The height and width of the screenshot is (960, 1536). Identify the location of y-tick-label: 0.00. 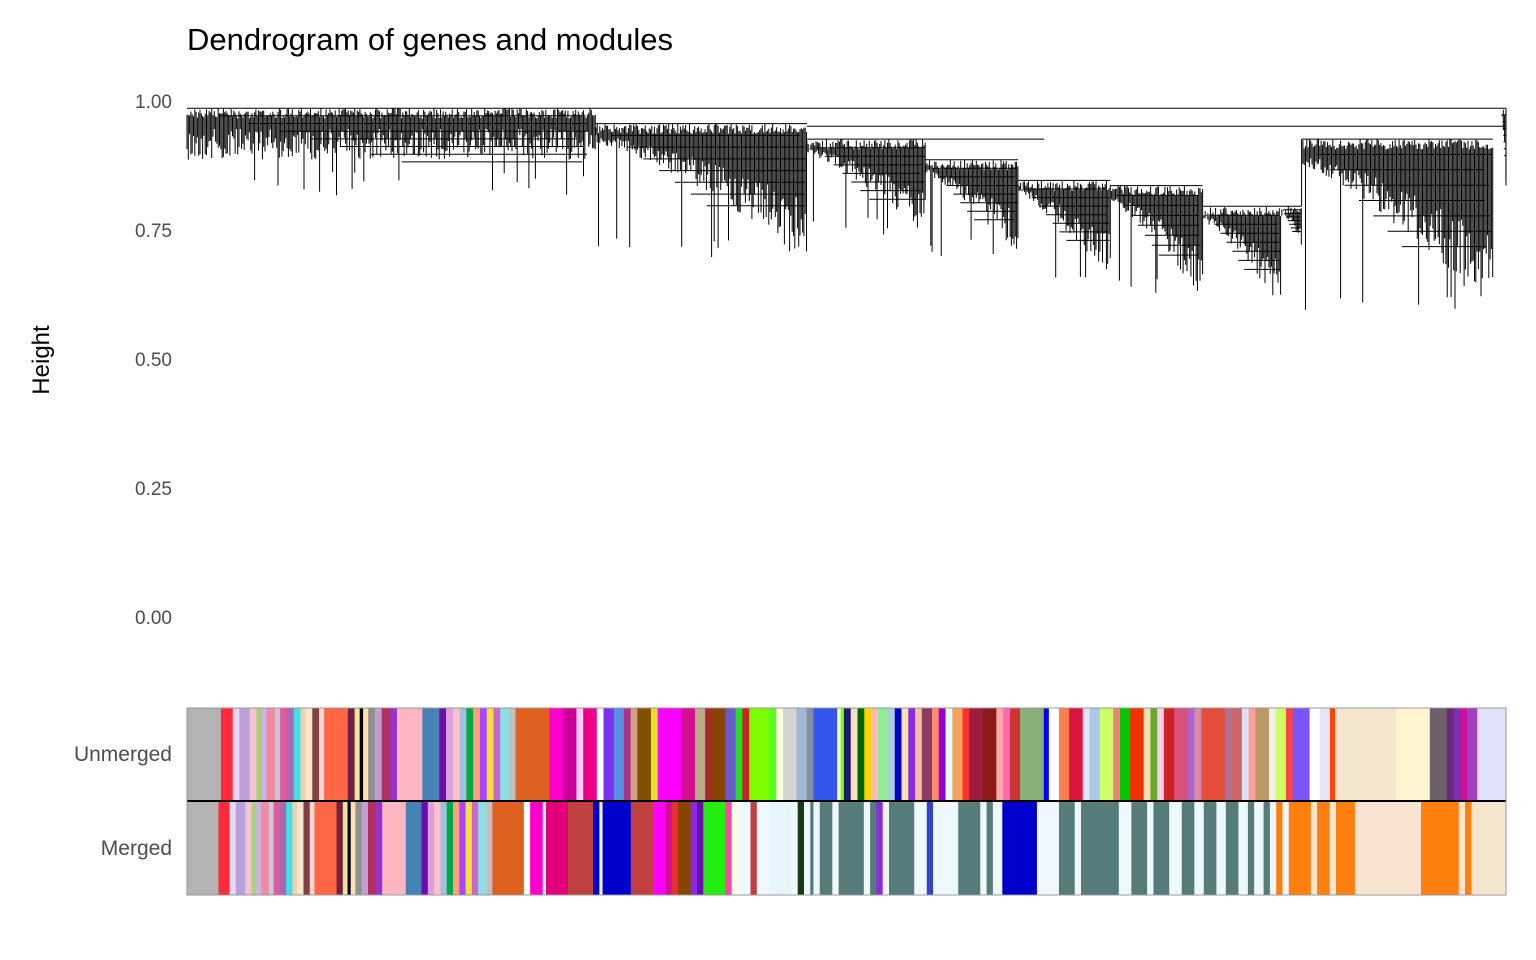
(153, 618).